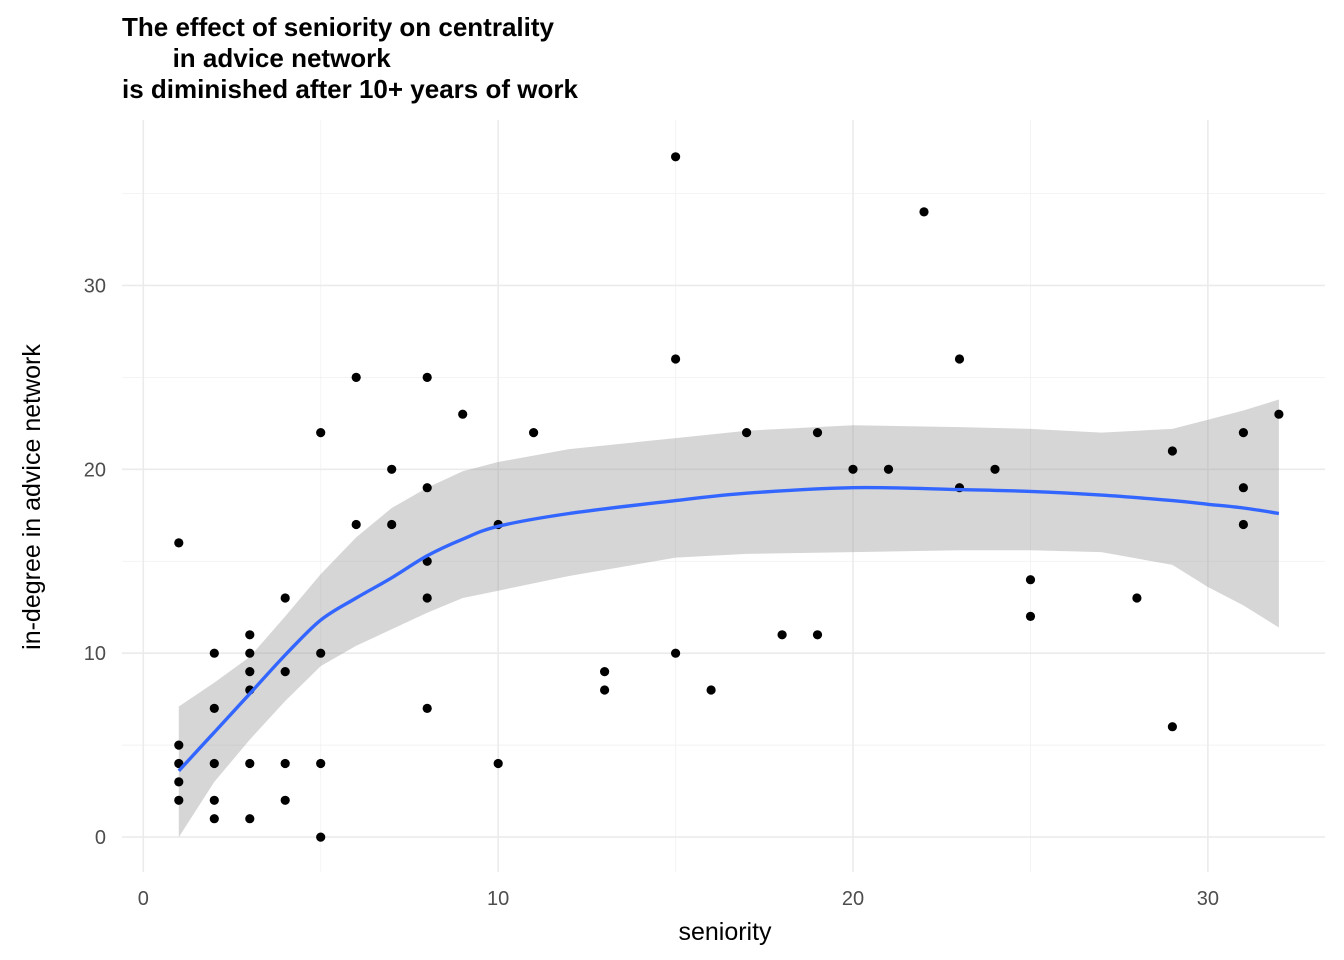 Image resolution: width=1344 pixels, height=960 pixels. Describe the element at coordinates (95, 562) in the screenshot. I see `y-axis-ticks: 0 10 20 30` at that location.